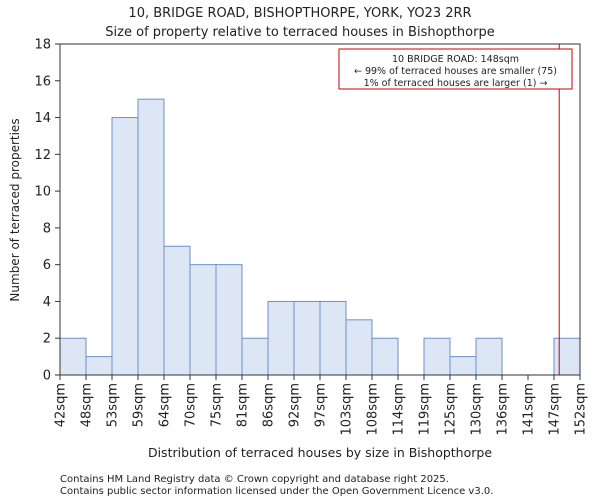 This screenshot has width=600, height=500. Describe the element at coordinates (455, 59) in the screenshot. I see `annotation-line-1: 10 BRIDGE ROAD: 148sqm` at that location.